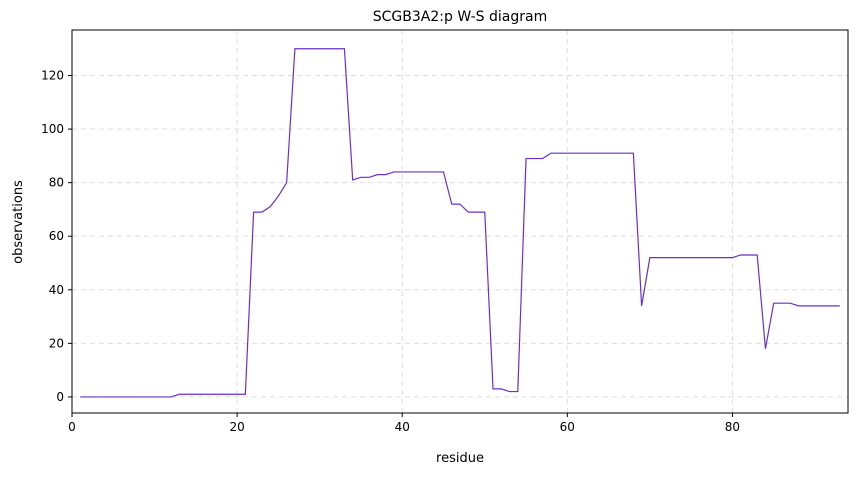  What do you see at coordinates (236, 427) in the screenshot?
I see `x-tick-label: 20` at bounding box center [236, 427].